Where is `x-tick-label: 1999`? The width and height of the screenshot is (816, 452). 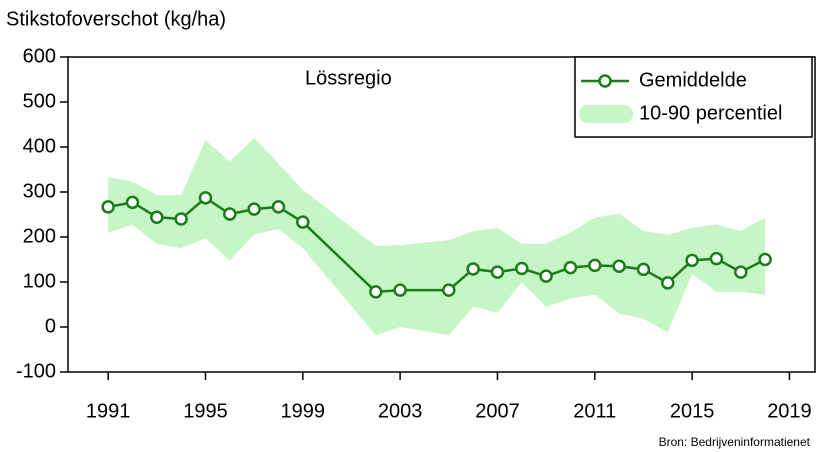
x-tick-label: 1999 is located at coordinates (303, 411).